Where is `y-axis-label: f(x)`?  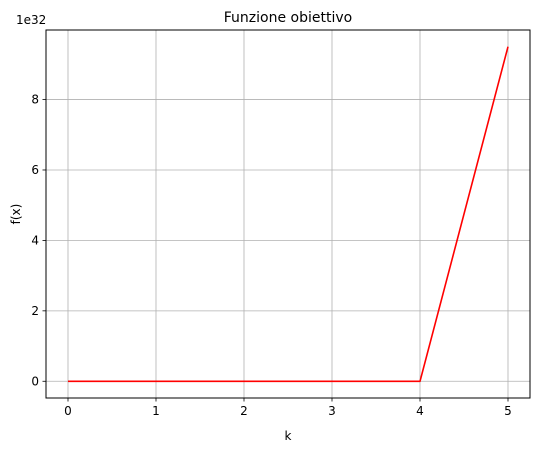
y-axis-label: f(x) is located at coordinates (16, 214).